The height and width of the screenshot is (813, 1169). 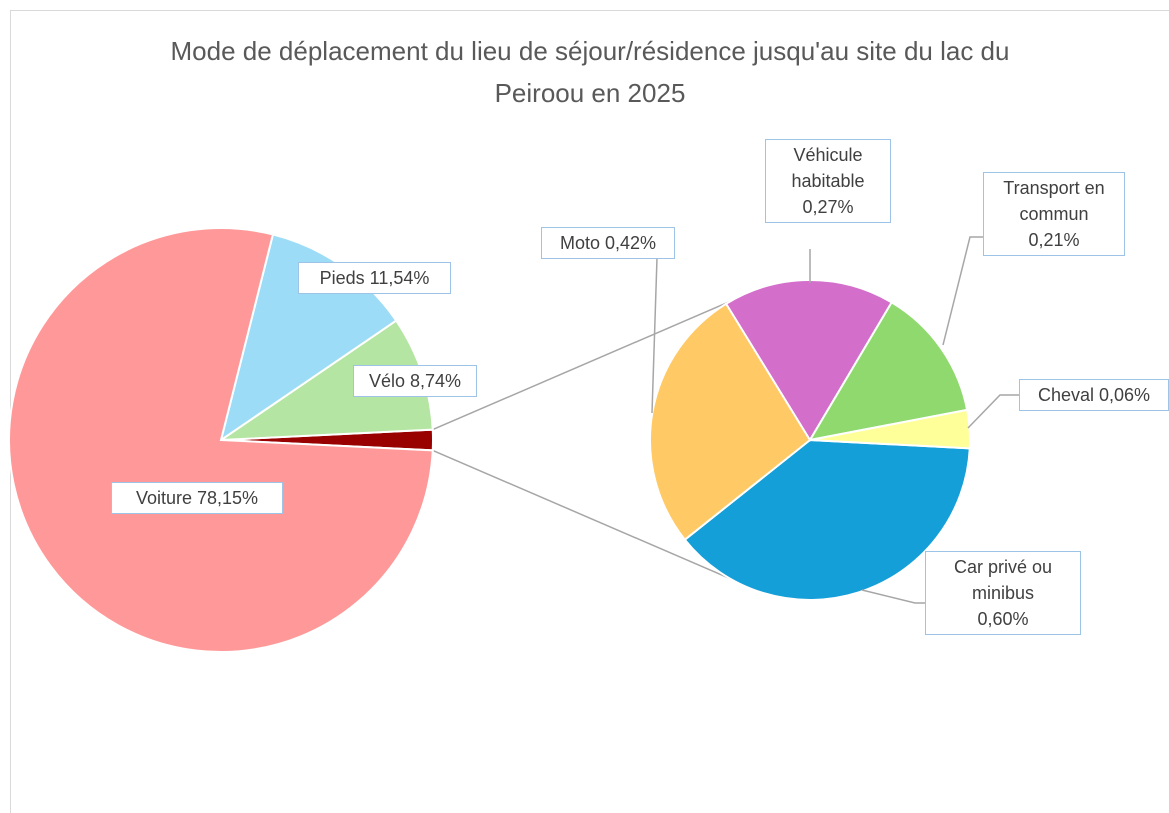 What do you see at coordinates (828, 207) in the screenshot?
I see `label-value: 0,27%` at bounding box center [828, 207].